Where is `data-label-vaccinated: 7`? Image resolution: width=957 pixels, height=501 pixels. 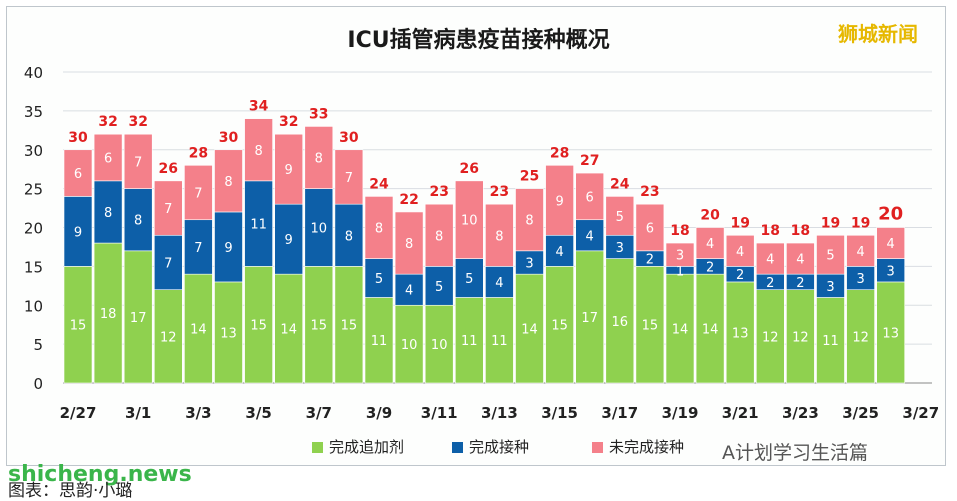
data-label-vaccinated: 7 is located at coordinates (198, 248).